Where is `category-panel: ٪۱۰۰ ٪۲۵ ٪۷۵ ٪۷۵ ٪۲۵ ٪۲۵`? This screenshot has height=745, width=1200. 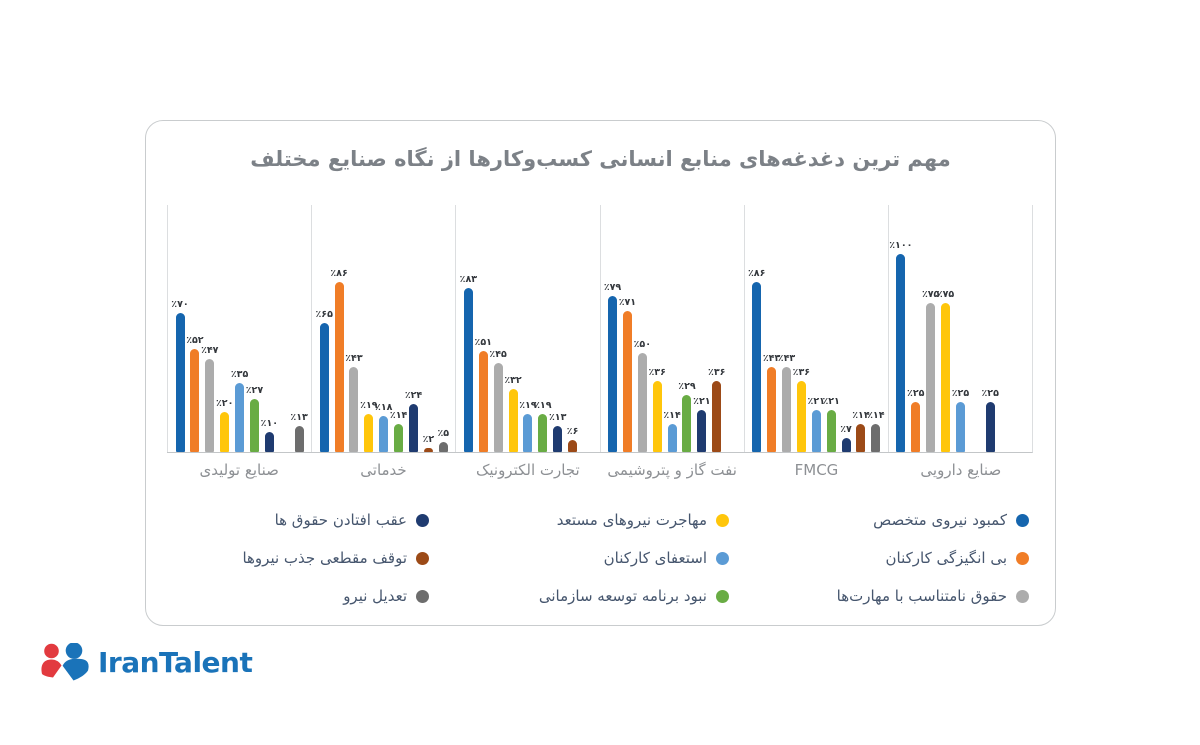 category-panel: ٪۱۰۰ ٪۲۵ ٪۷۵ ٪۷۵ ٪۲۵ ٪۲۵ is located at coordinates (959, 328).